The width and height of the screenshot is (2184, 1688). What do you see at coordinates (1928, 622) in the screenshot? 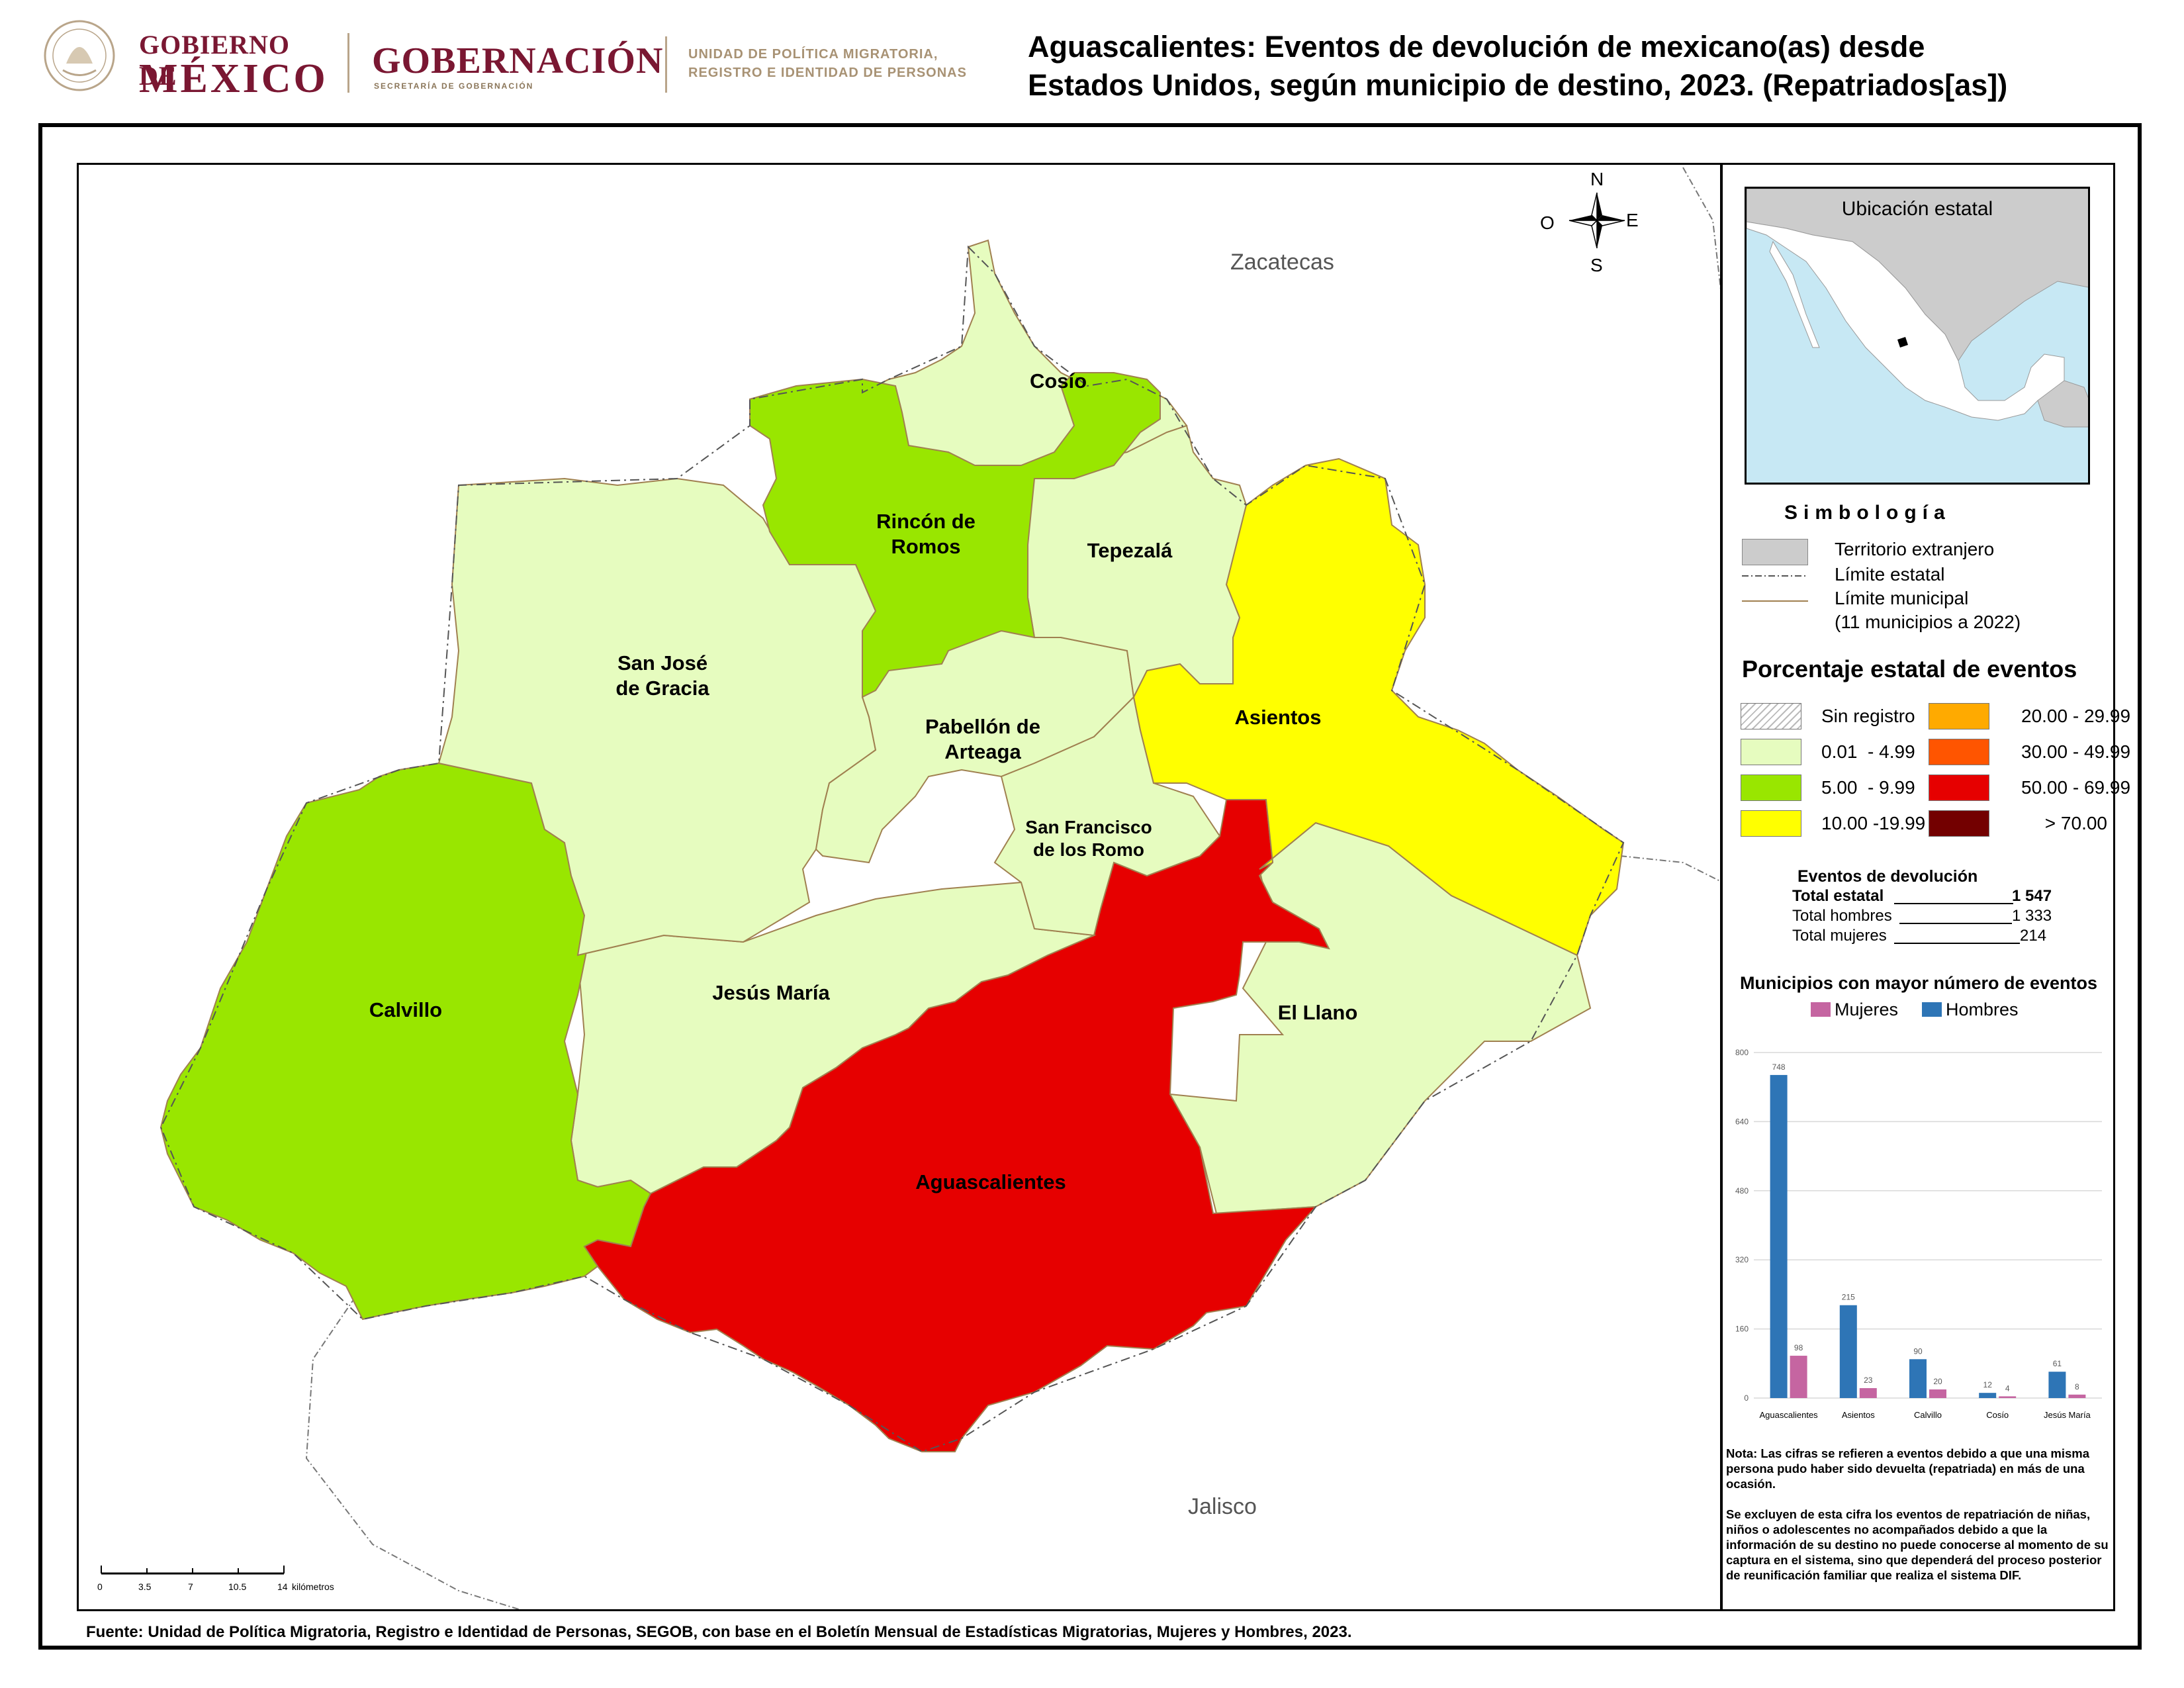
I see `legend-item-sub: (11 municipios a 2022)` at bounding box center [1928, 622].